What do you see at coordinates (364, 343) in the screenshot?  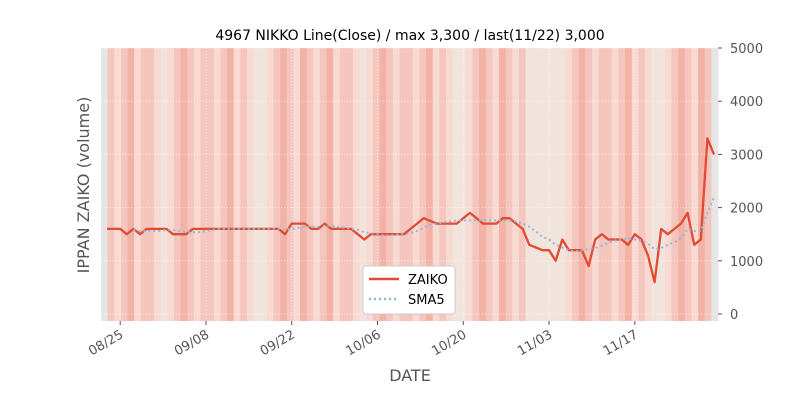 I see `x-tick-label: 10/06` at bounding box center [364, 343].